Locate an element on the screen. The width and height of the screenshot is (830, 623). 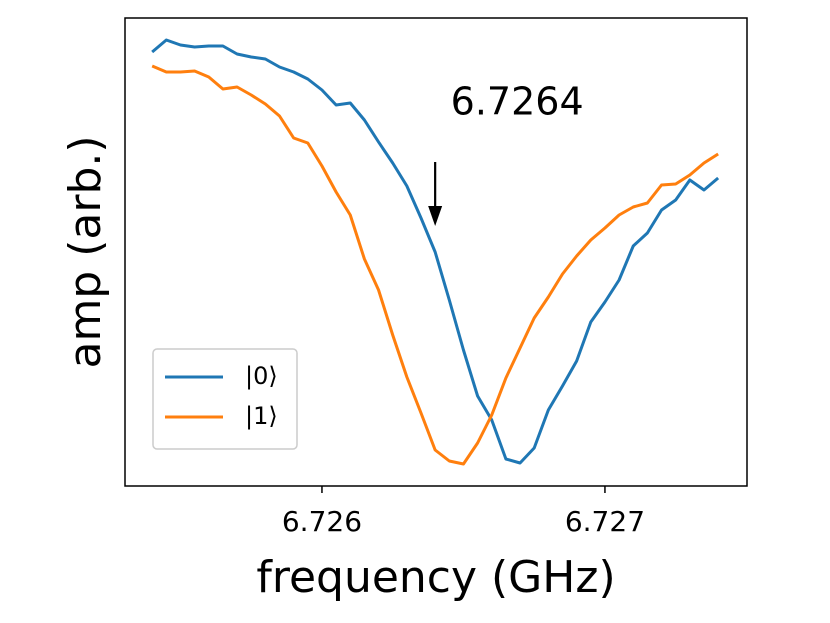
legend-label: |0⟩ is located at coordinates (261, 376).